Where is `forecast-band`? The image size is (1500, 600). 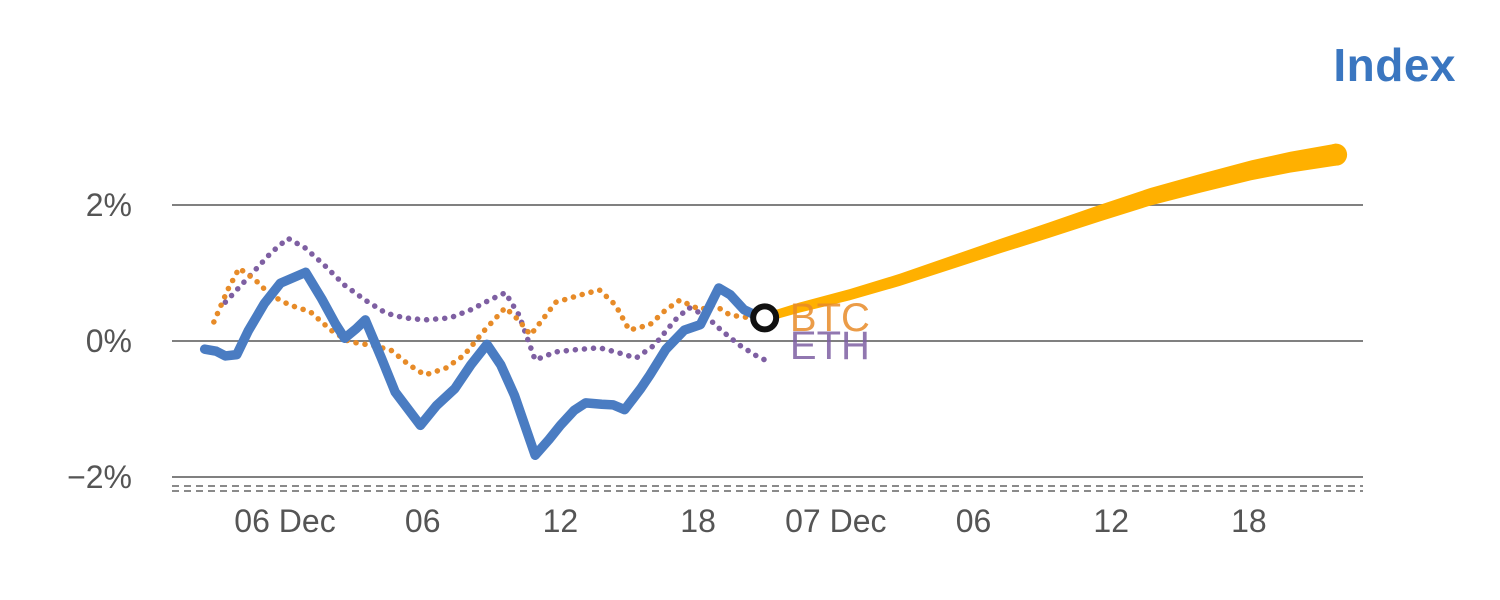
forecast-band is located at coordinates (1050, 233).